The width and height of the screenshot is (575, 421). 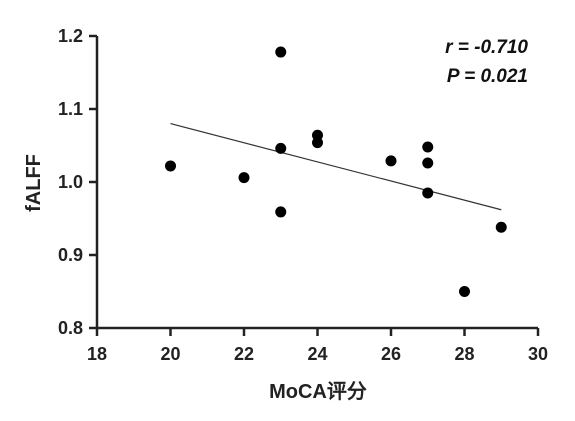 What do you see at coordinates (391, 354) in the screenshot?
I see `x-tick-label: 26` at bounding box center [391, 354].